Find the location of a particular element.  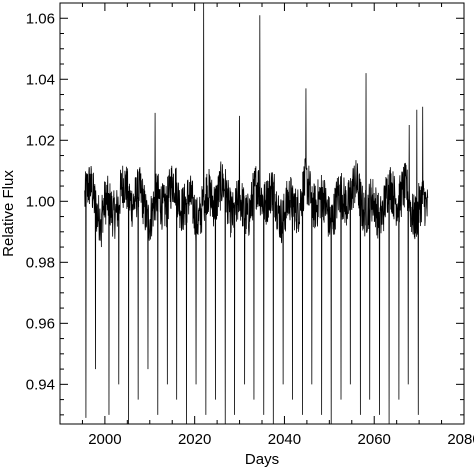

x-axis-label: Days is located at coordinates (262, 459).